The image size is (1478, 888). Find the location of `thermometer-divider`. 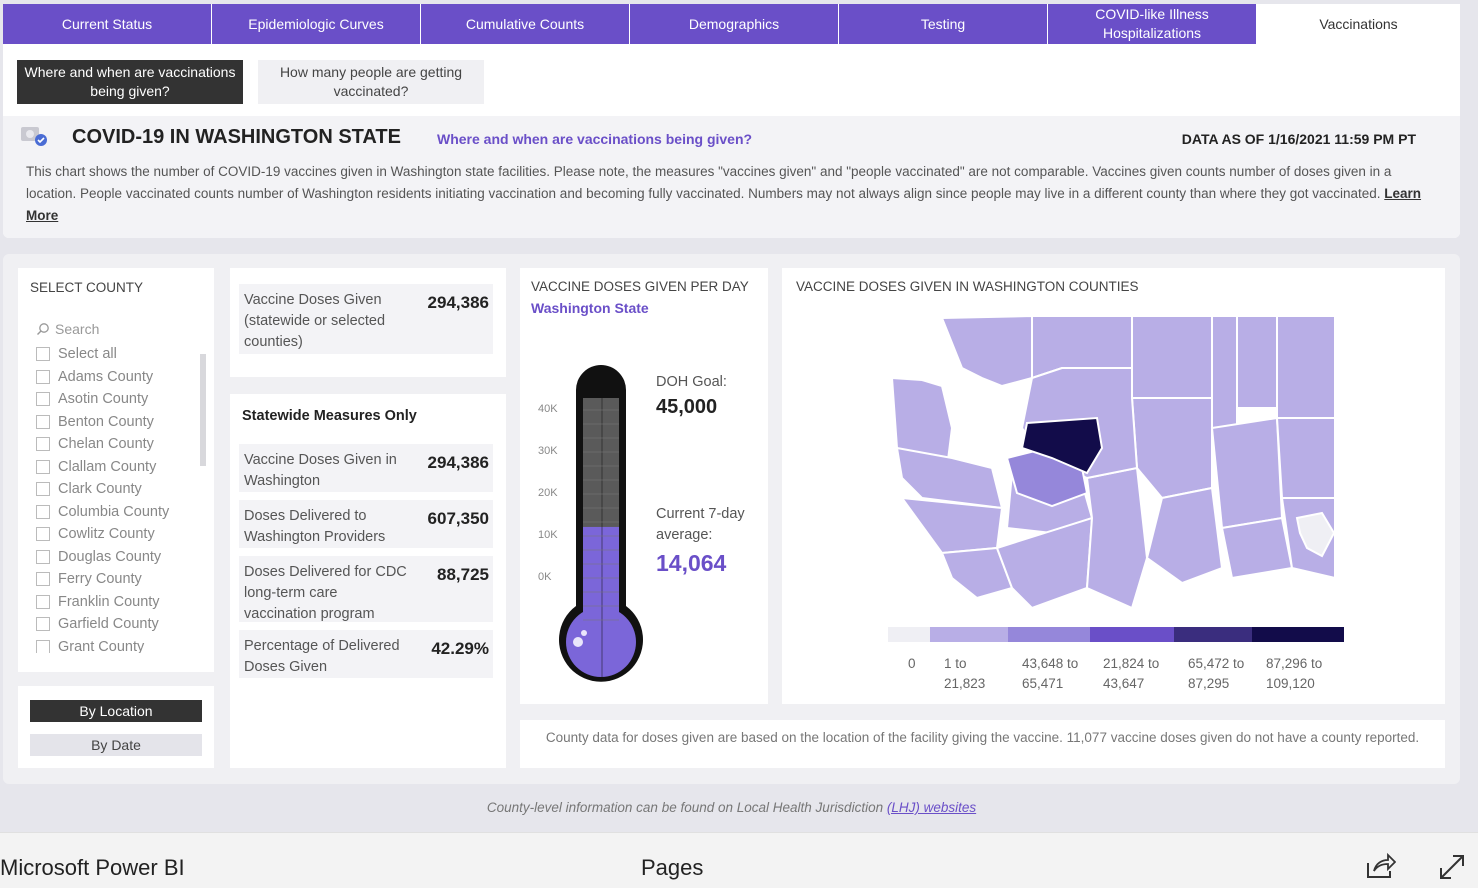

thermometer-divider is located at coordinates (602, 537).